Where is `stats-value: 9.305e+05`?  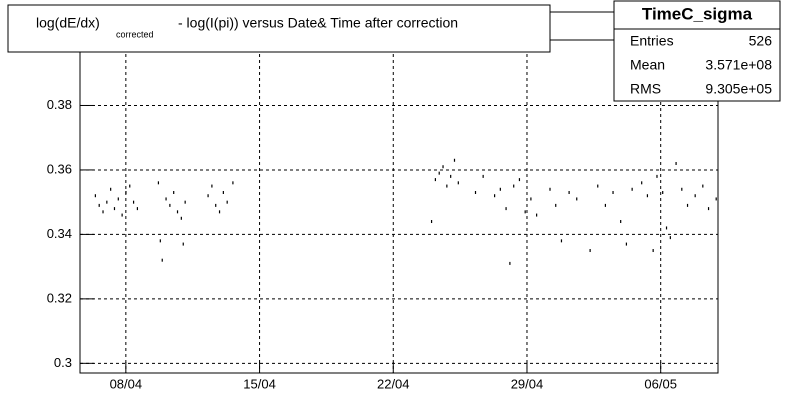 stats-value: 9.305e+05 is located at coordinates (738, 89).